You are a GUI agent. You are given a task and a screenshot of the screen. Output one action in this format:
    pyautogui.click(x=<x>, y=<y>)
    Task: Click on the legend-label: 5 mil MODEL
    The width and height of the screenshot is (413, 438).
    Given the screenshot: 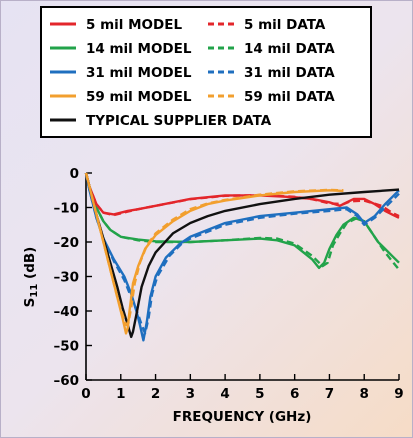 What is the action you would take?
    pyautogui.click(x=134, y=25)
    